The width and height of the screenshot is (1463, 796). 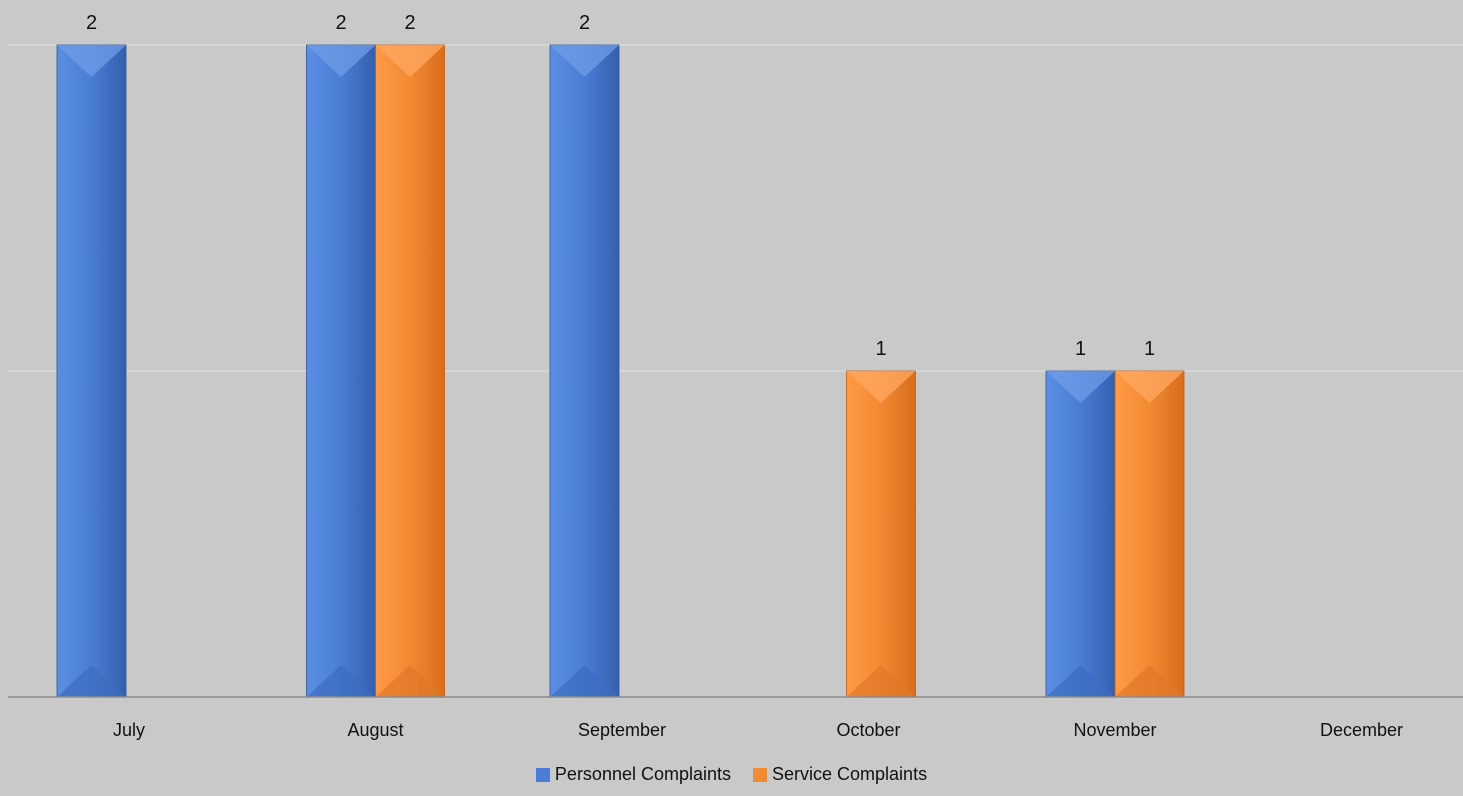 What do you see at coordinates (584, 371) in the screenshot?
I see `bar-personnel-september` at bounding box center [584, 371].